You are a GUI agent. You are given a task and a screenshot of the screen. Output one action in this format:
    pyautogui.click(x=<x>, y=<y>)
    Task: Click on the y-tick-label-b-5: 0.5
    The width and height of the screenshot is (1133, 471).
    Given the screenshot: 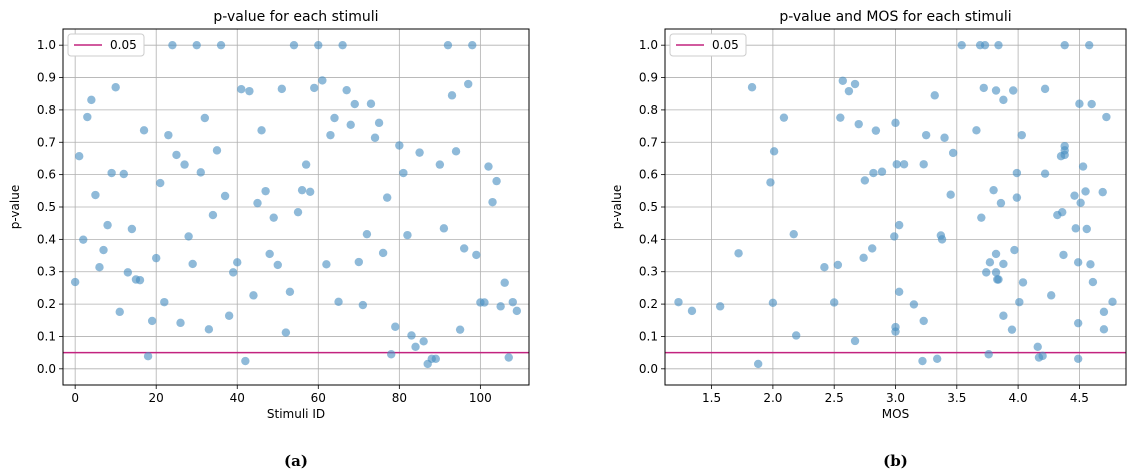 What is the action you would take?
    pyautogui.click(x=648, y=207)
    